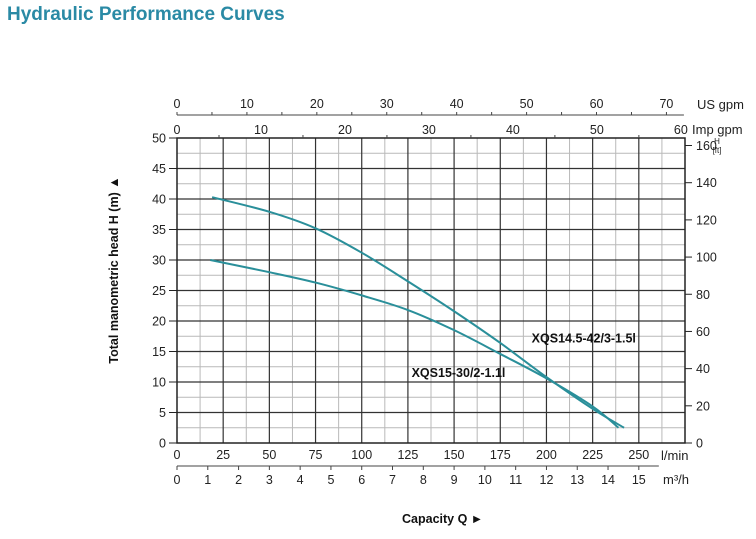 The image size is (756, 539). What do you see at coordinates (703, 295) in the screenshot?
I see `y-right-tick-label: 80` at bounding box center [703, 295].